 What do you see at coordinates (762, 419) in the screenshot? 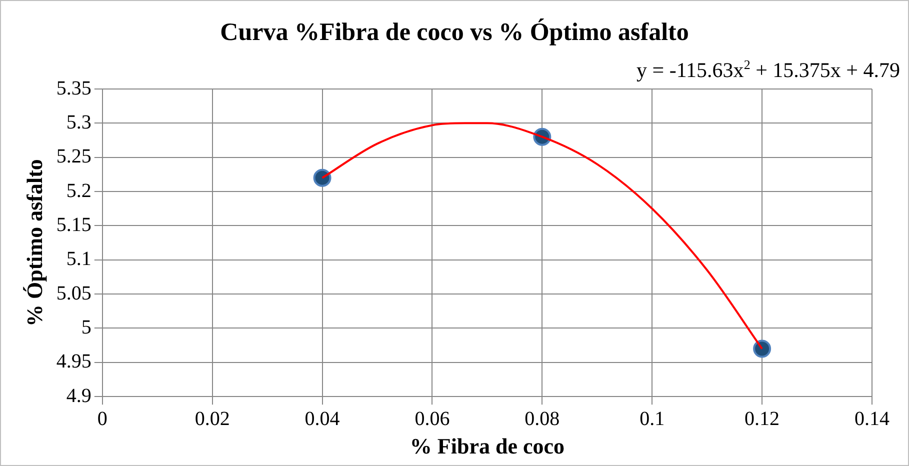
I see `x-tick-label: 0.12` at bounding box center [762, 419].